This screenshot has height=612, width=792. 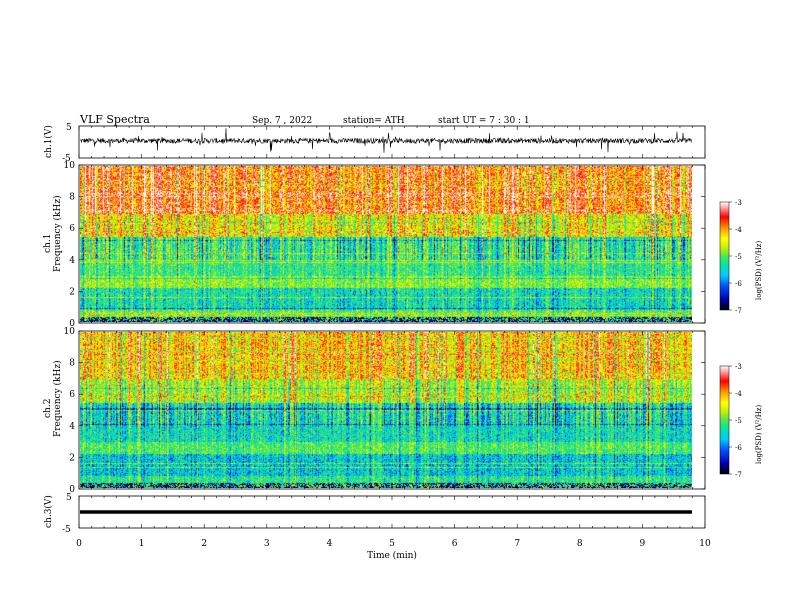 What do you see at coordinates (724, 420) in the screenshot?
I see `colorbar-ch2-bar` at bounding box center [724, 420].